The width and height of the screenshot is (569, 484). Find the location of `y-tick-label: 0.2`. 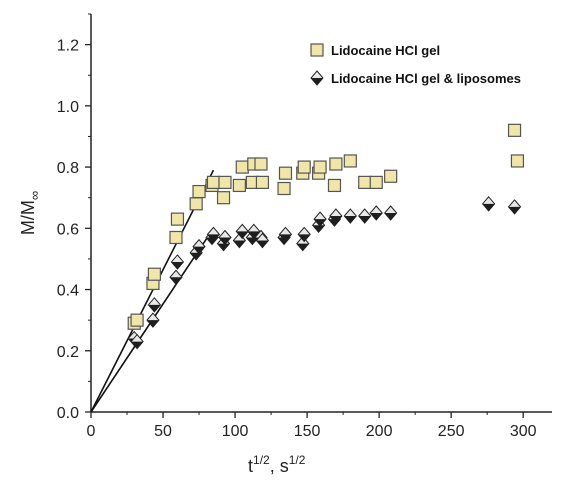

y-tick-label: 0.2 is located at coordinates (68, 352).